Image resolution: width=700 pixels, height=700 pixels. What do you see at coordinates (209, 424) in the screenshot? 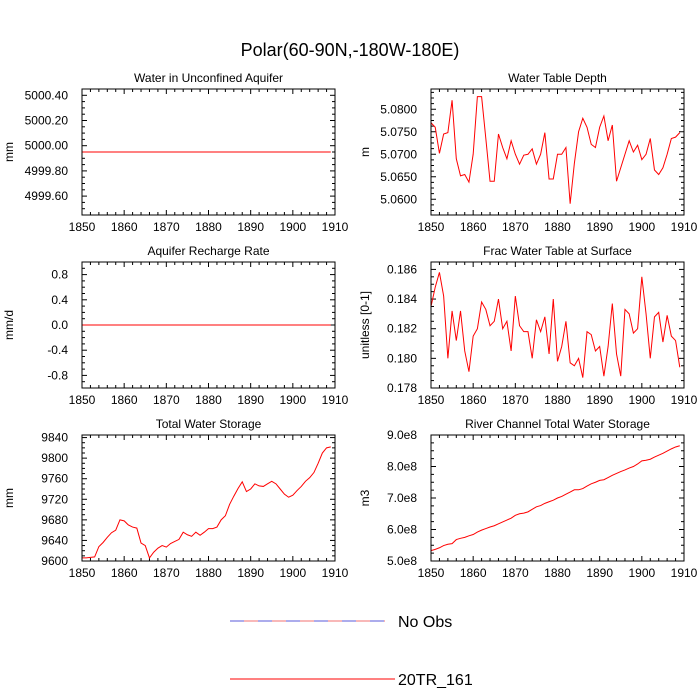
I see `panel-title: Total Water Storage` at bounding box center [209, 424].